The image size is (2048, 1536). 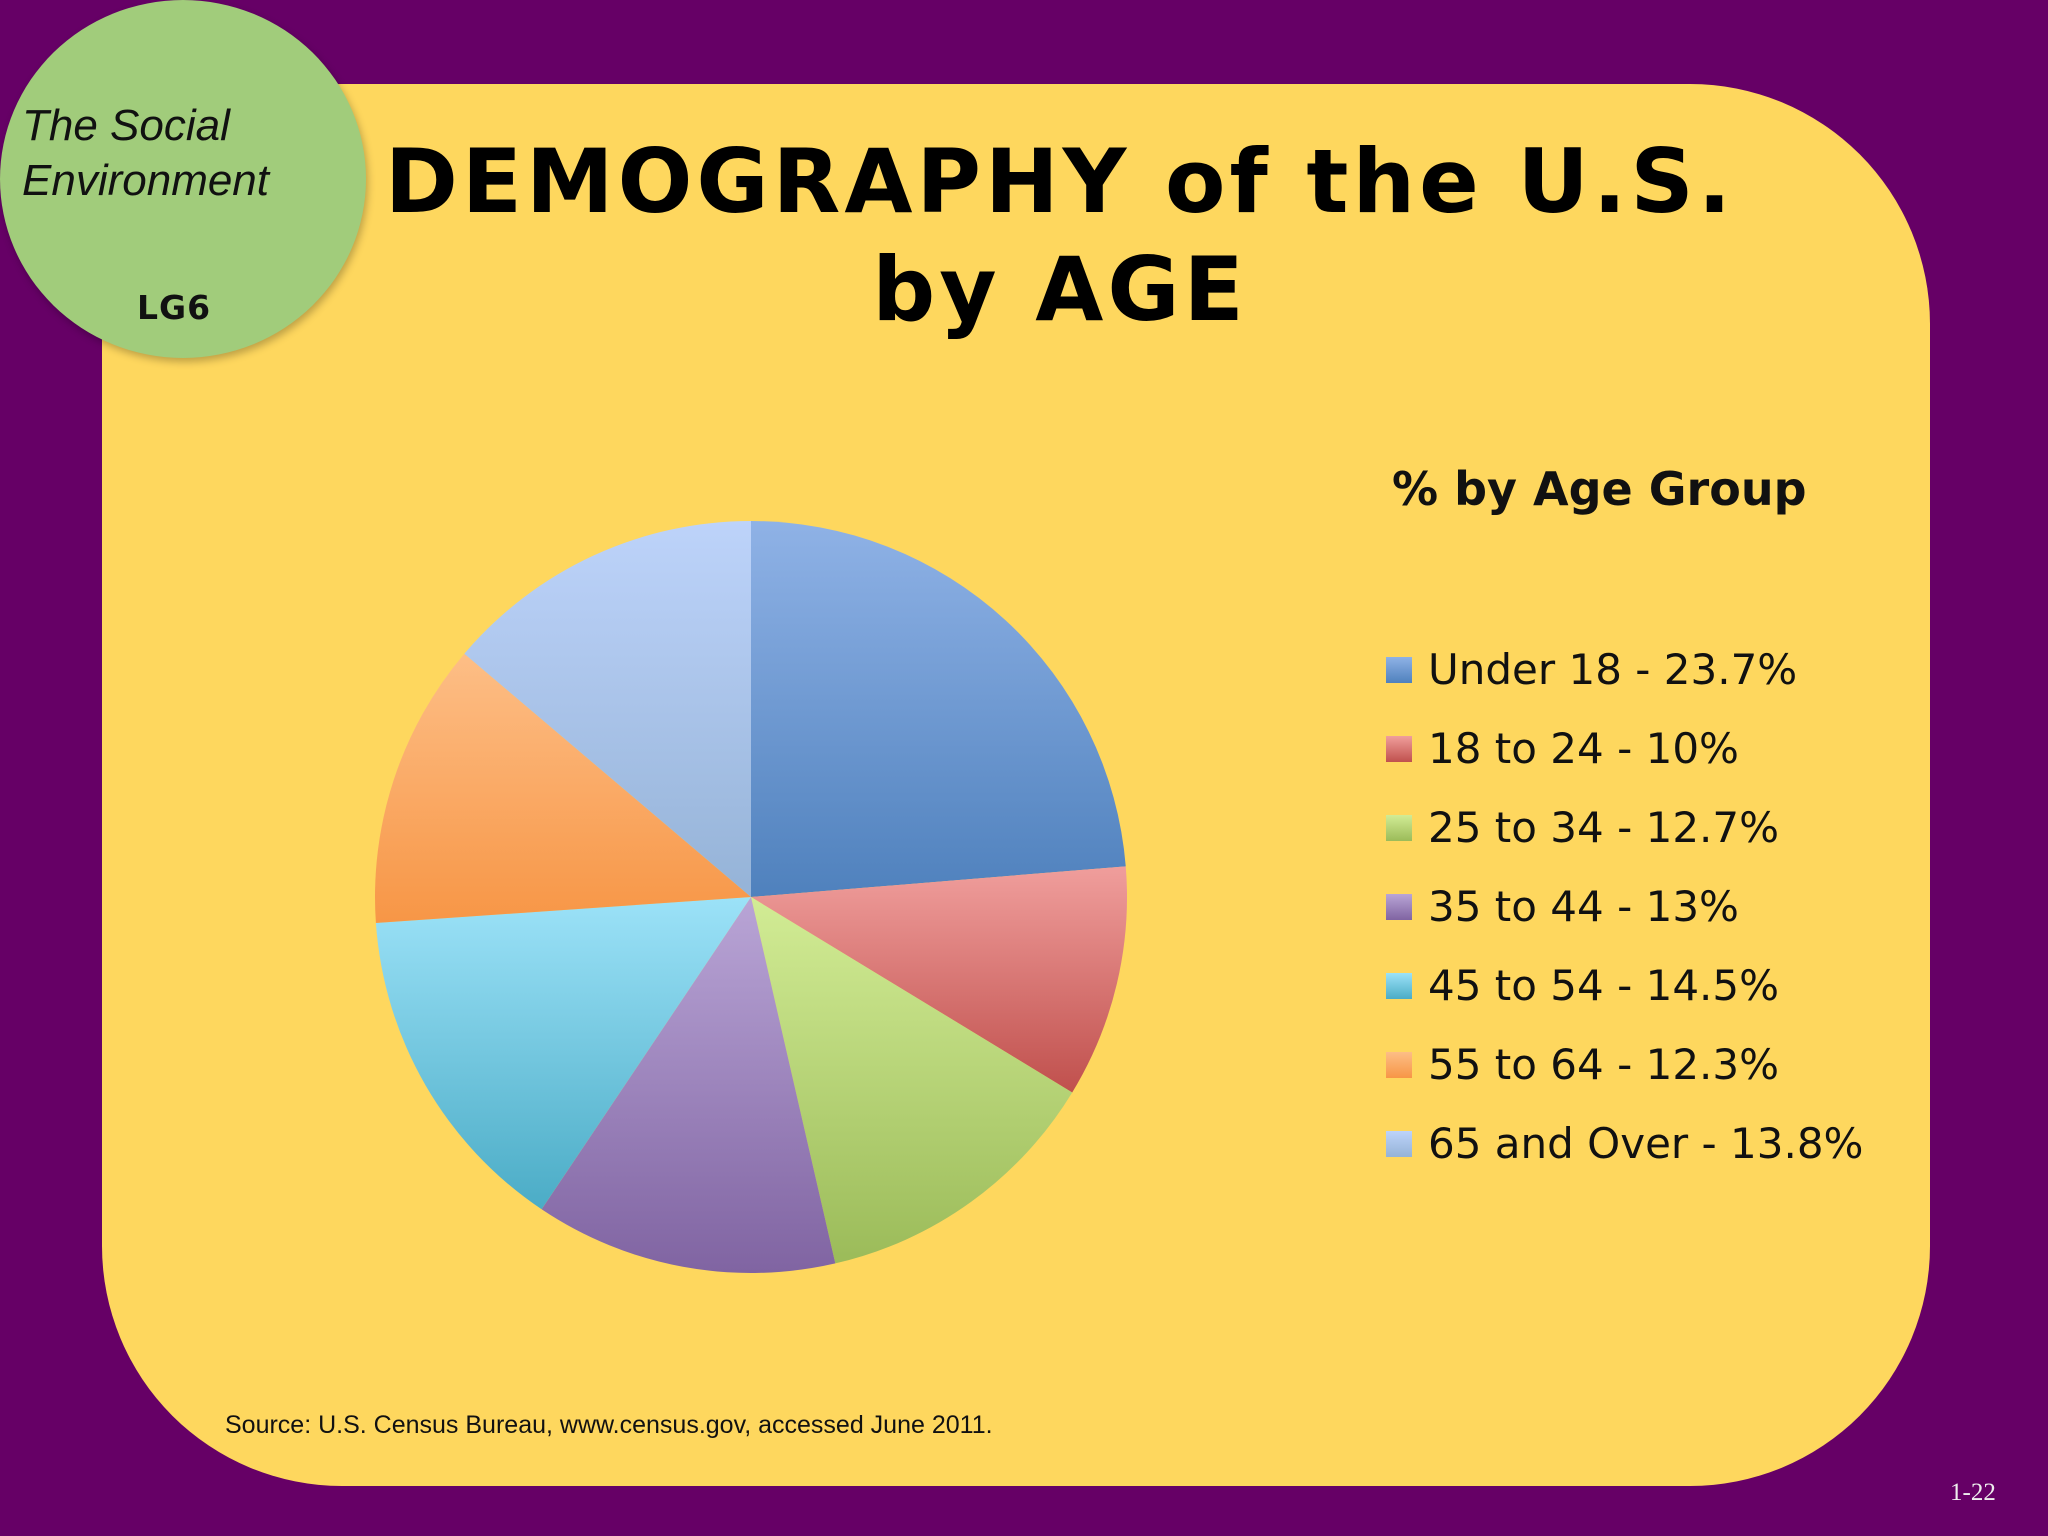 I want to click on topic-badge: The Social Environment LG6, so click(x=183, y=179).